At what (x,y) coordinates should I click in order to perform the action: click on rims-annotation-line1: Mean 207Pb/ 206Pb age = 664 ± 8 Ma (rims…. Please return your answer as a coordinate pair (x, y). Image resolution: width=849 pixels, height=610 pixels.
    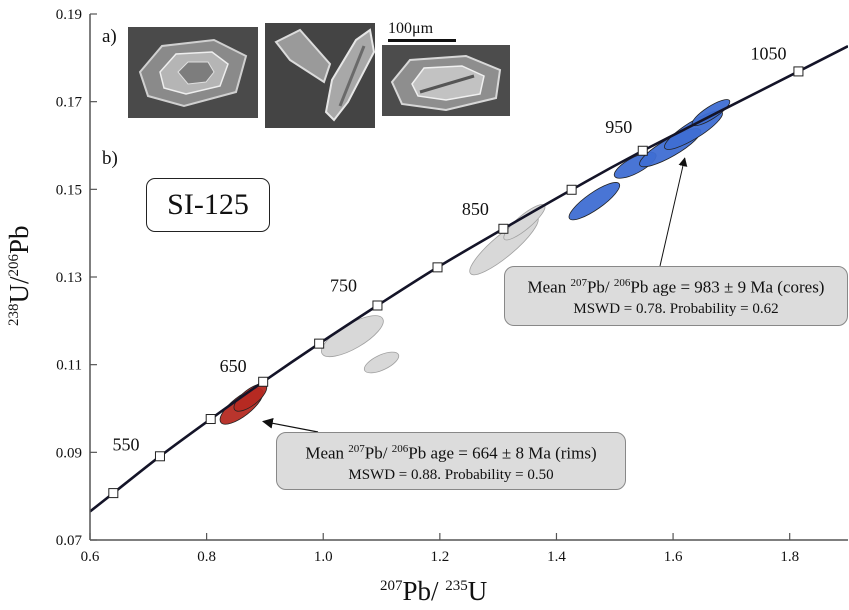
    Looking at the image, I should click on (451, 453).